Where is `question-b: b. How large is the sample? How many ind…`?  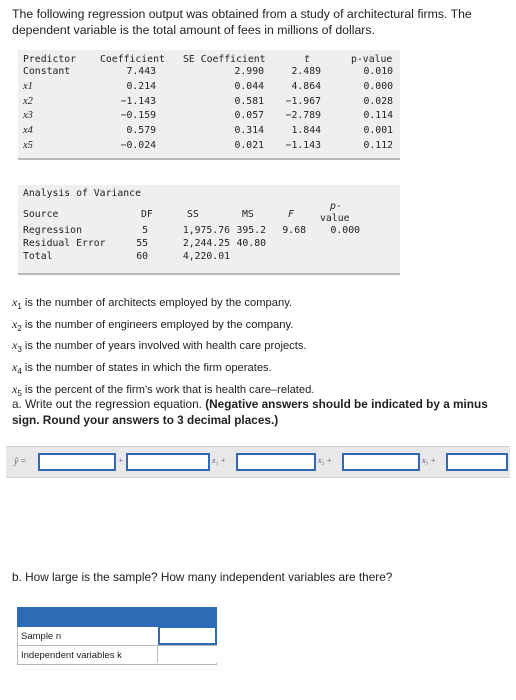
question-b: b. How large is the sample? How many ind… is located at coordinates (202, 577).